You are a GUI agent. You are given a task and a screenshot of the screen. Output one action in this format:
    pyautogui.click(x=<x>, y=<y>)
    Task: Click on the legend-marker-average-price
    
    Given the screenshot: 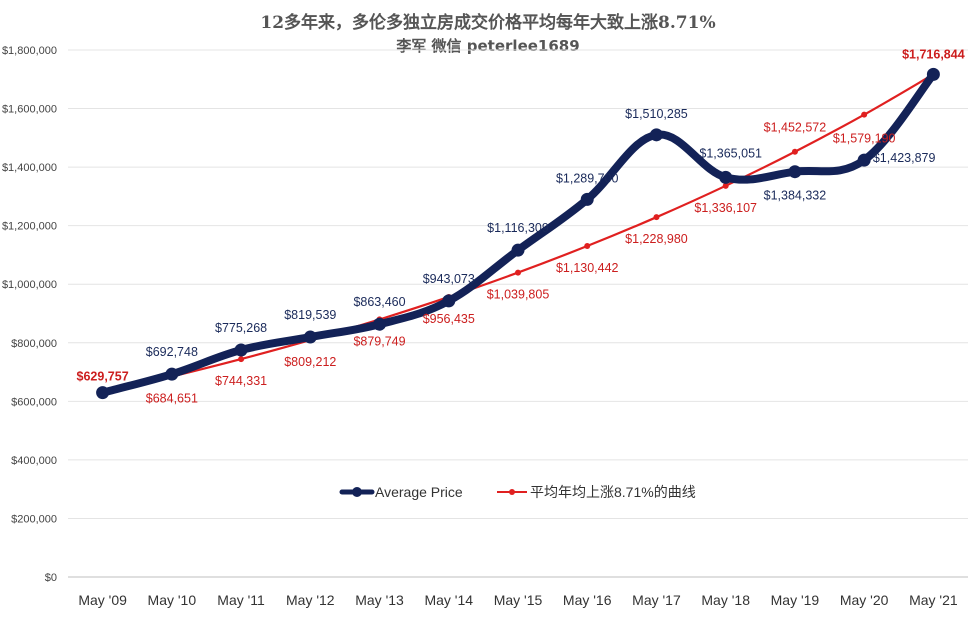 What is the action you would take?
    pyautogui.click(x=357, y=492)
    